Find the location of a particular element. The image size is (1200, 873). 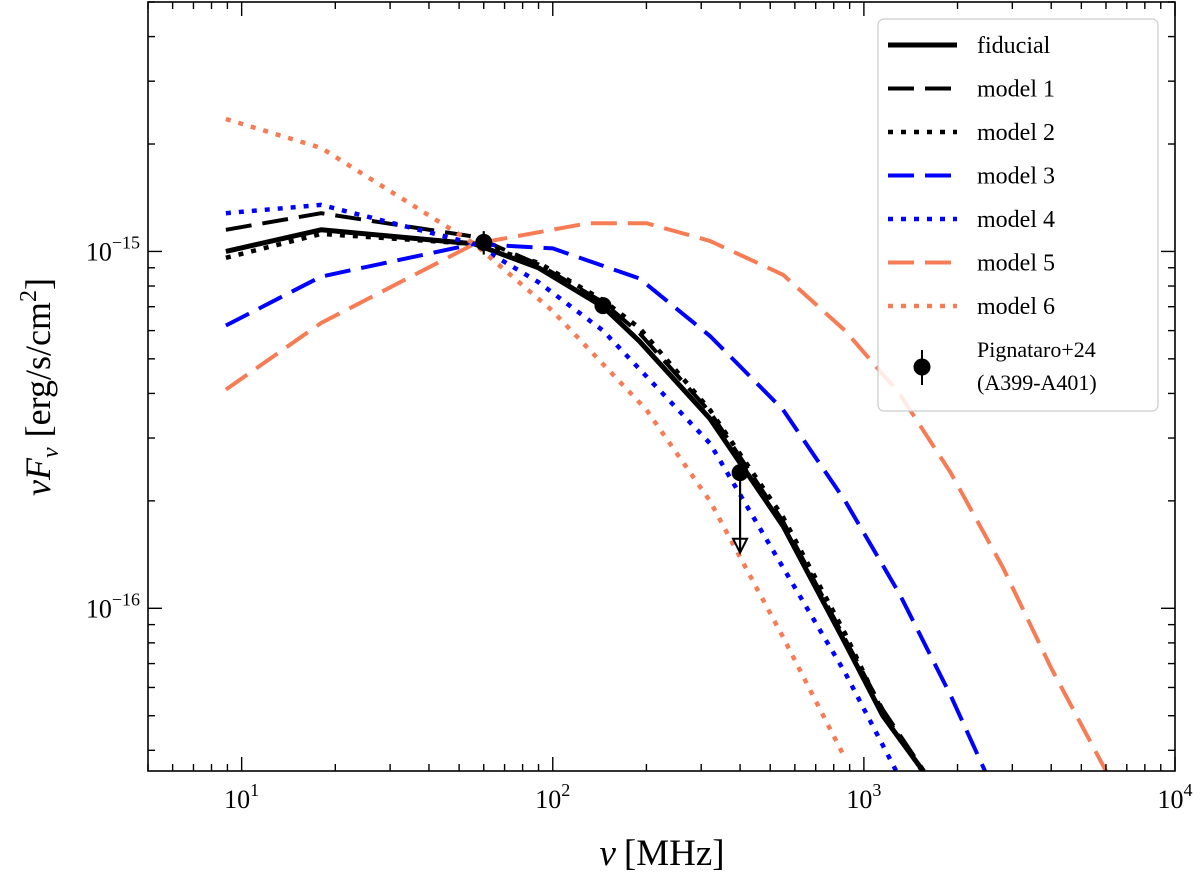

x-tick-label: 10⁴ is located at coordinates (1175, 797).